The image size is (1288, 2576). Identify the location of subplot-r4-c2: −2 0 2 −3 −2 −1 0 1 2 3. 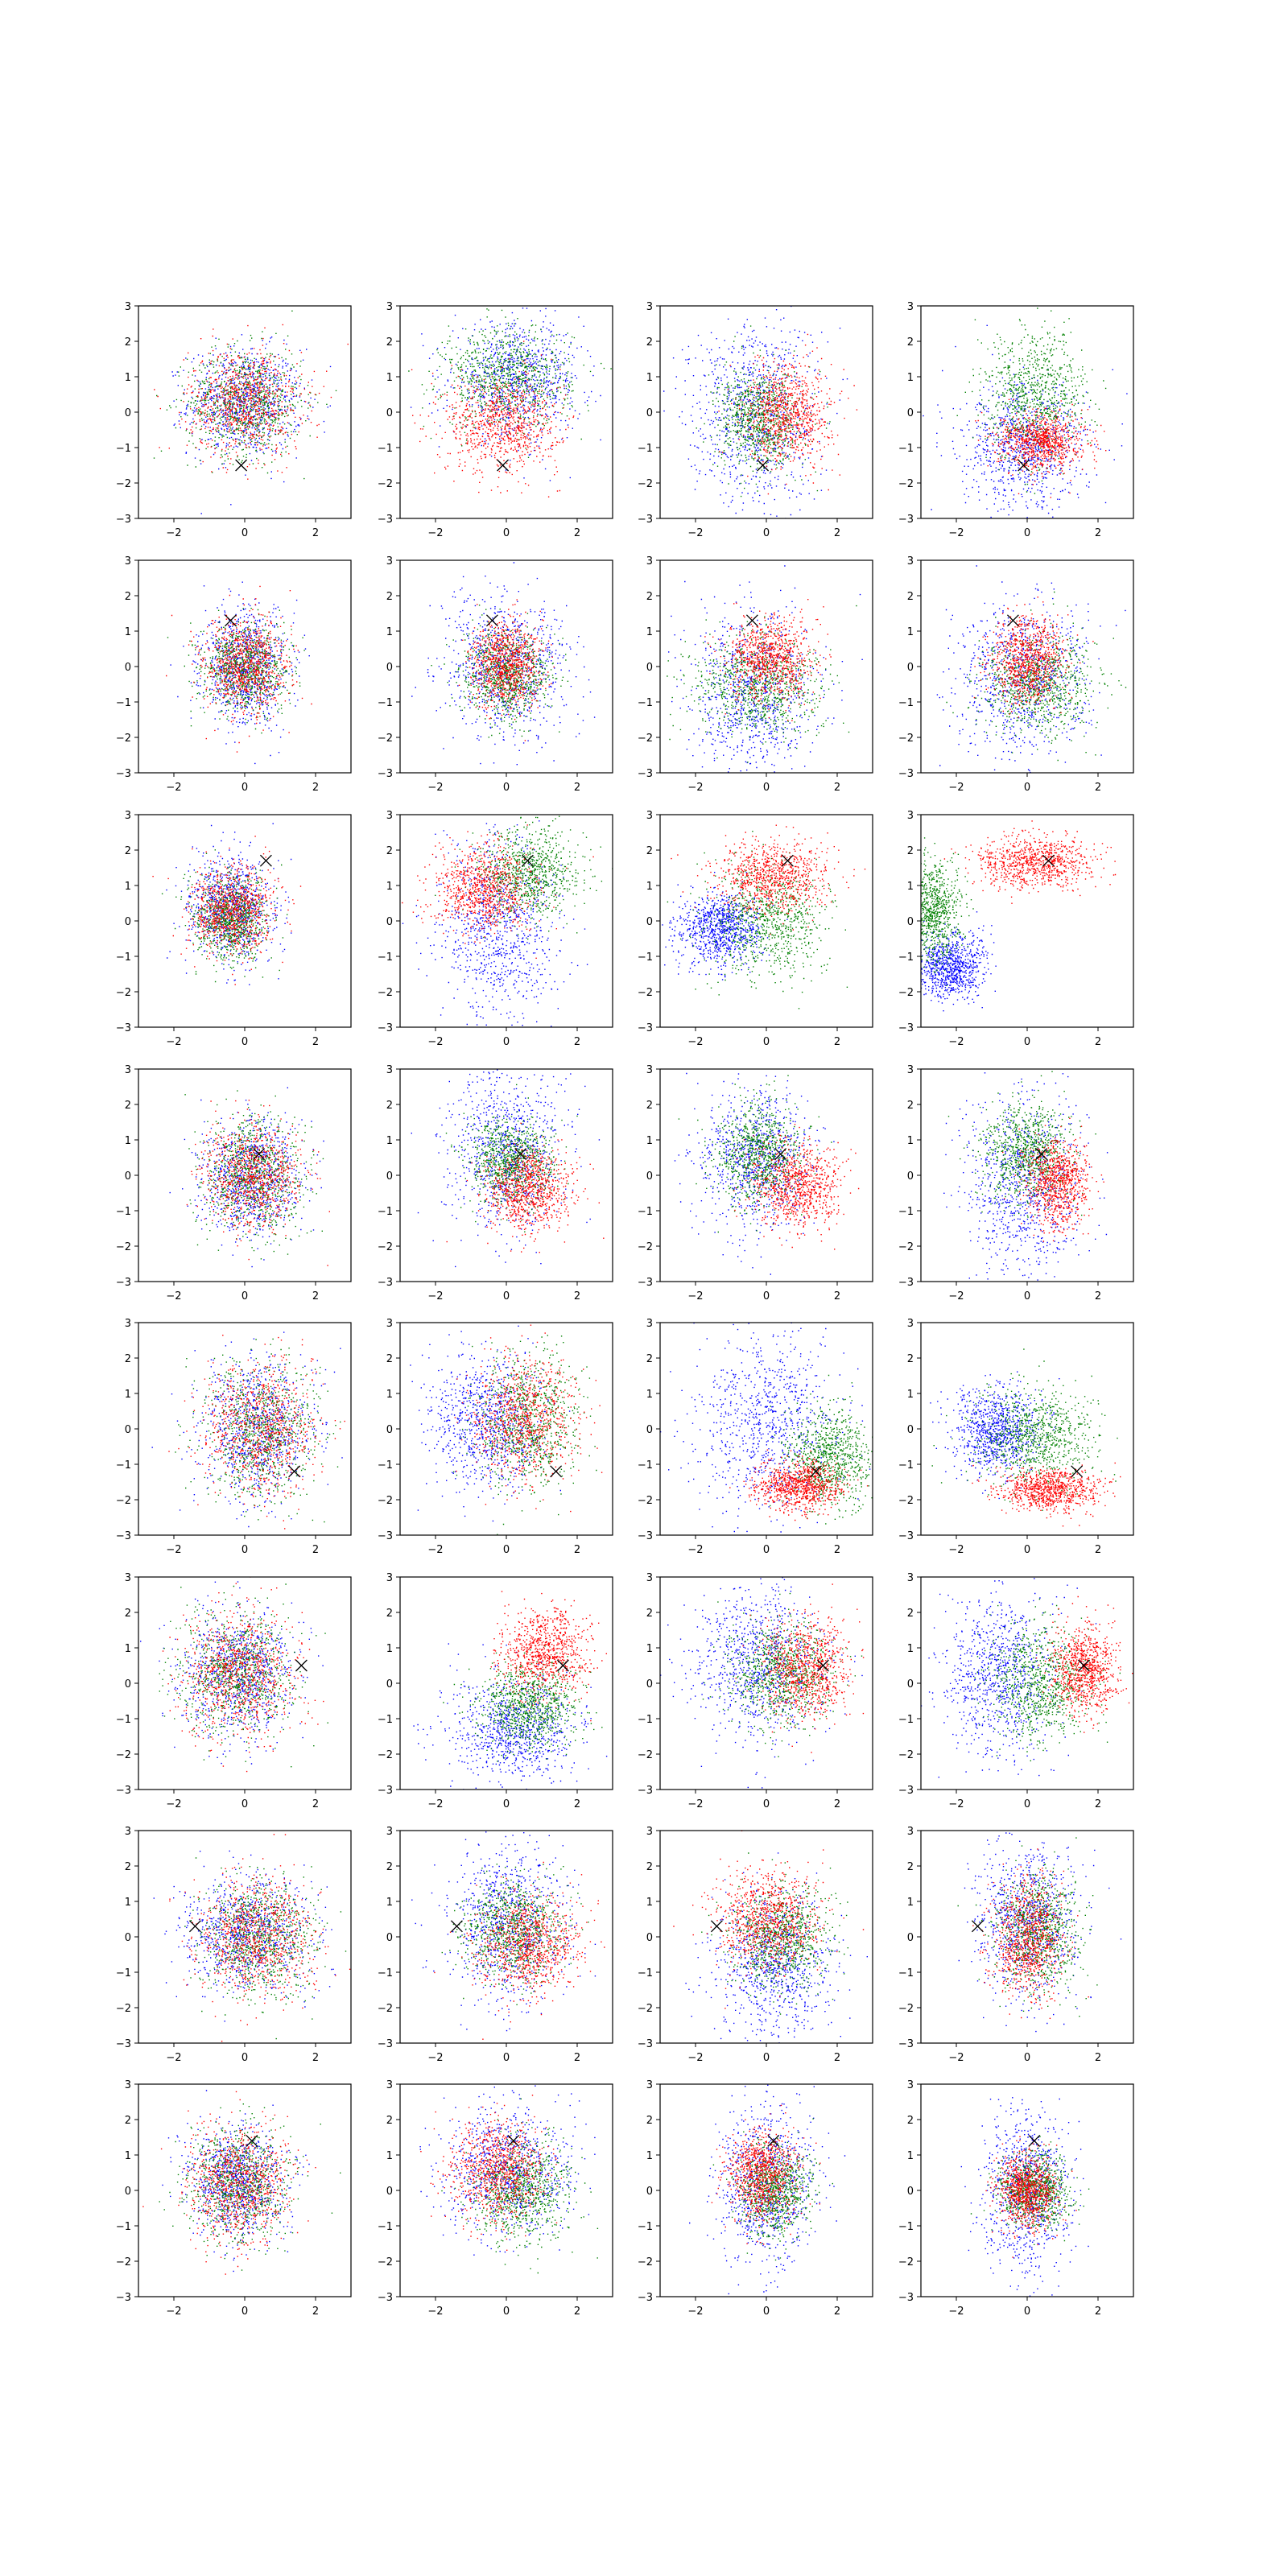
(495, 1183).